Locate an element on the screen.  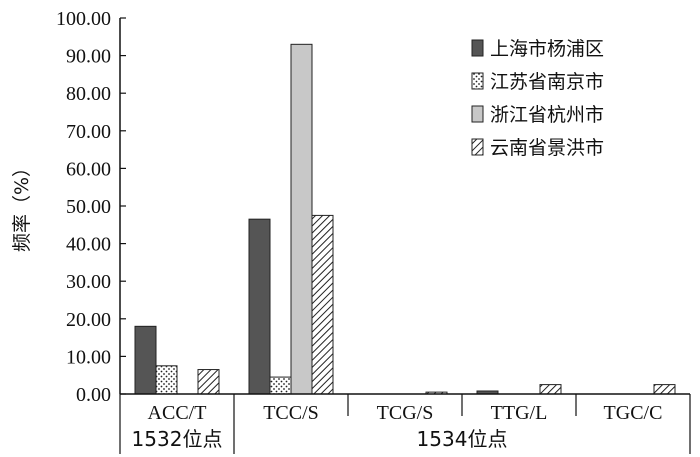
y-tick-label: 0.00 is located at coordinates (93, 395).